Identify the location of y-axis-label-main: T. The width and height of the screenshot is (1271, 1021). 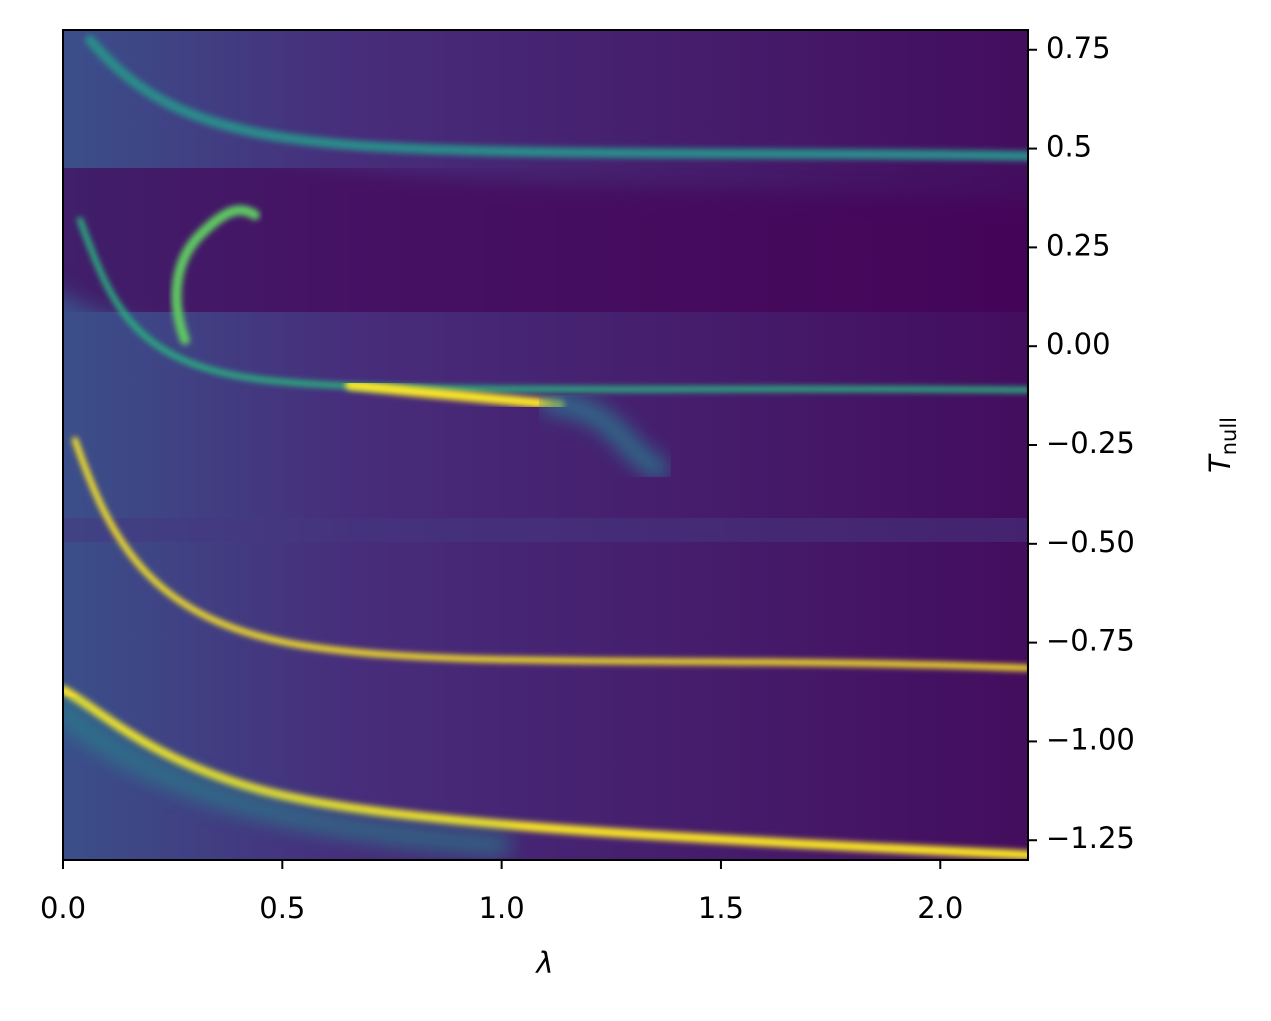
(1220, 463).